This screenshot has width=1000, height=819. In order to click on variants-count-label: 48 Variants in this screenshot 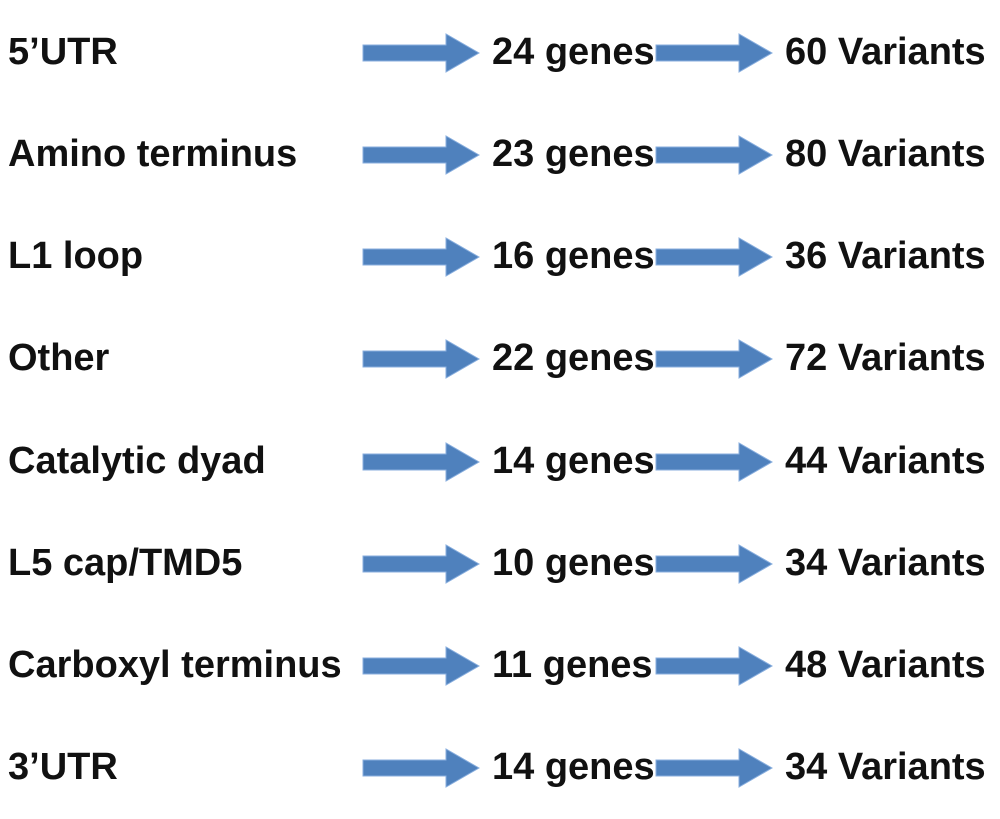, I will do `click(885, 664)`.